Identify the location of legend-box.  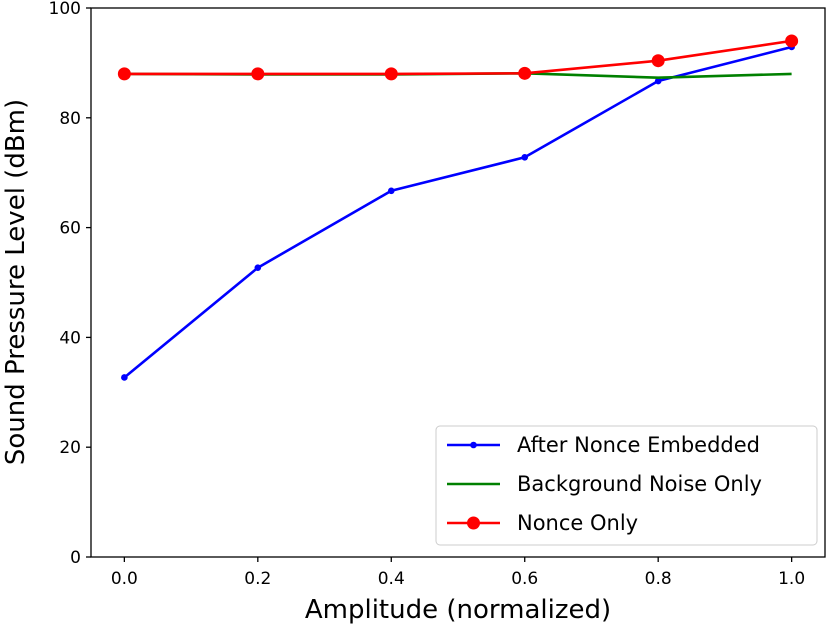
(626, 485).